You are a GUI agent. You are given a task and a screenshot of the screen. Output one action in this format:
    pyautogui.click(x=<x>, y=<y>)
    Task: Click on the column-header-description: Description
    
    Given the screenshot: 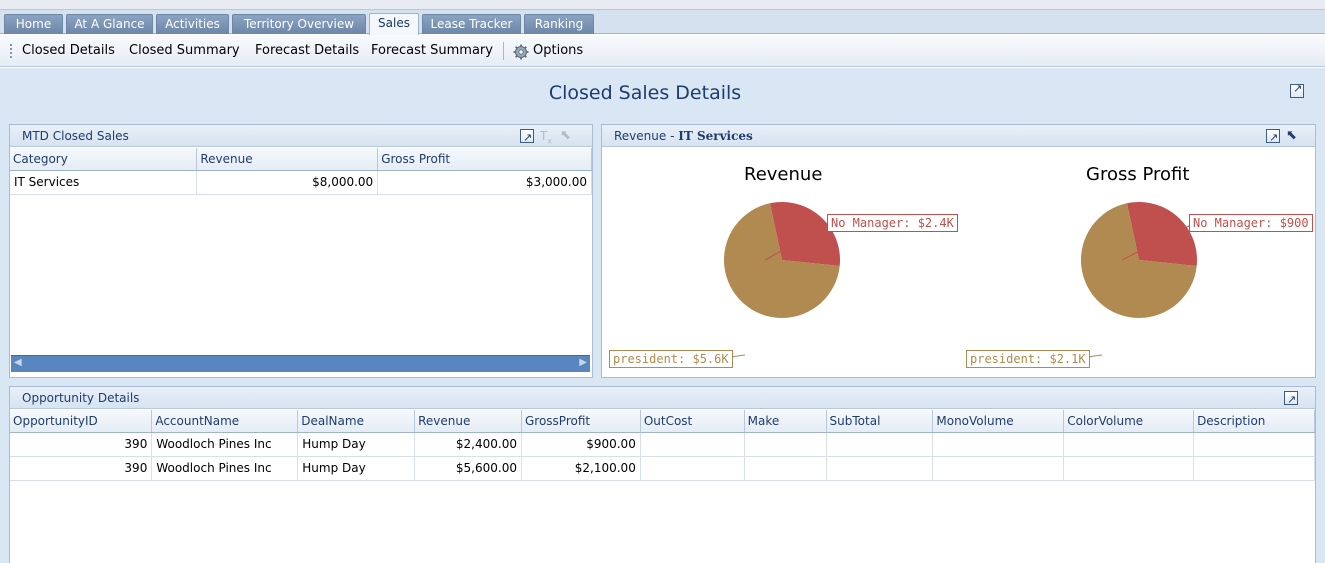 What is the action you would take?
    pyautogui.click(x=1254, y=421)
    